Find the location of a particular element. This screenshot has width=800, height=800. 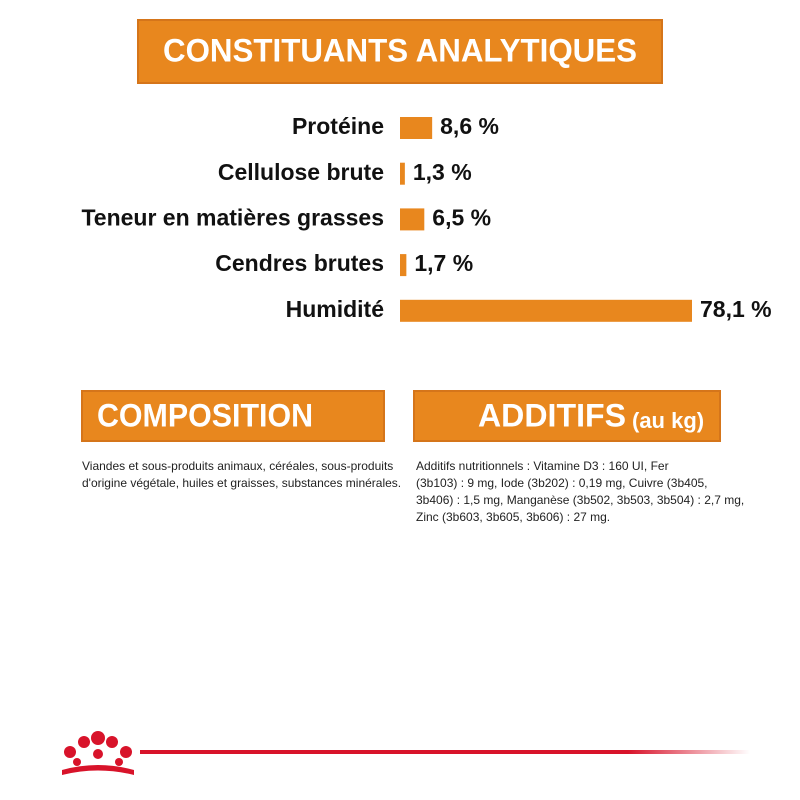

footer-line is located at coordinates (445, 752).